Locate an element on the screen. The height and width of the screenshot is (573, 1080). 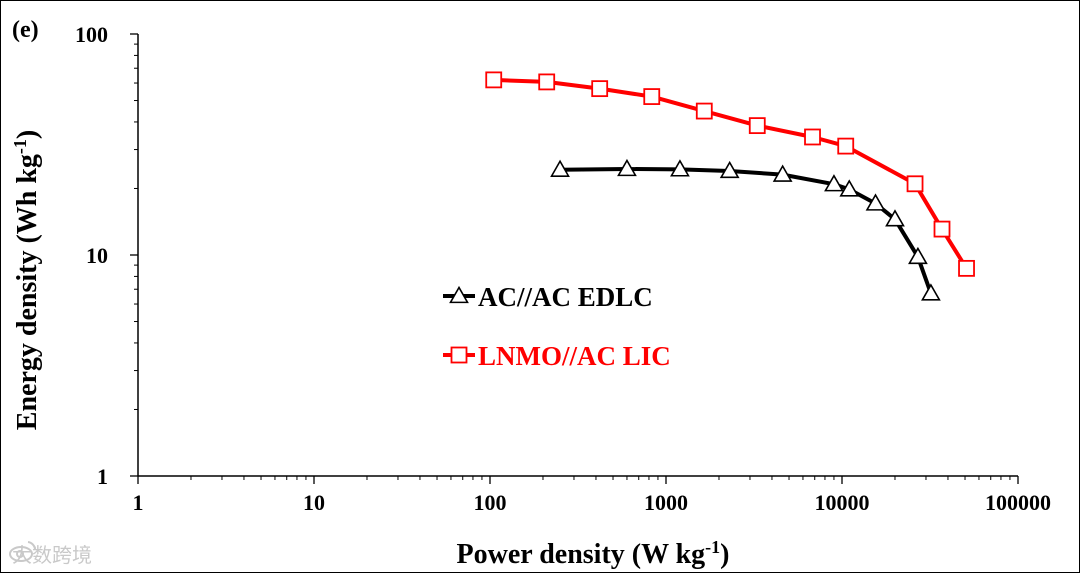
x-tick-label: 100000 is located at coordinates (1018, 502).